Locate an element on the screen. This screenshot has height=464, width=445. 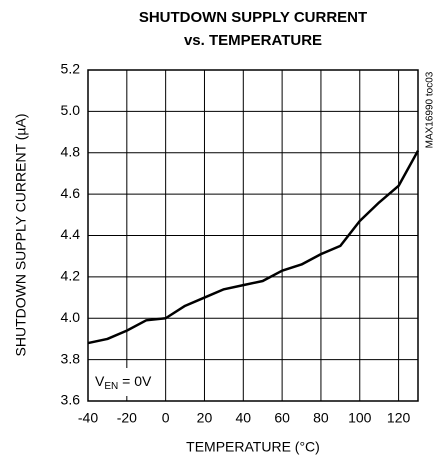
annotation-box is located at coordinates (125, 382).